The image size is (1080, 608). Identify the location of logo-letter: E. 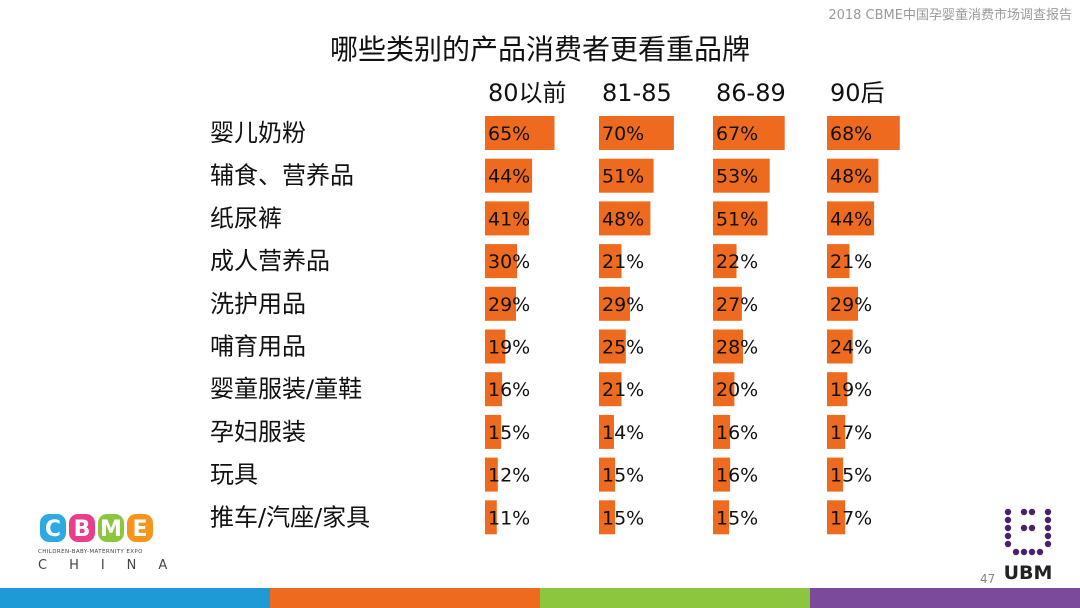
(139, 529).